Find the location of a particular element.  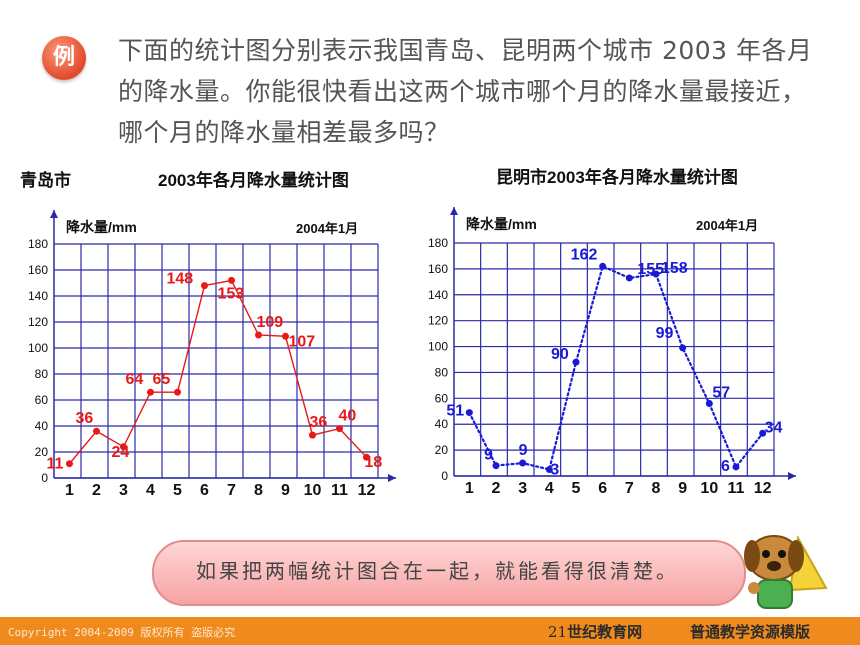

x-tick-label: 11 is located at coordinates (736, 488).